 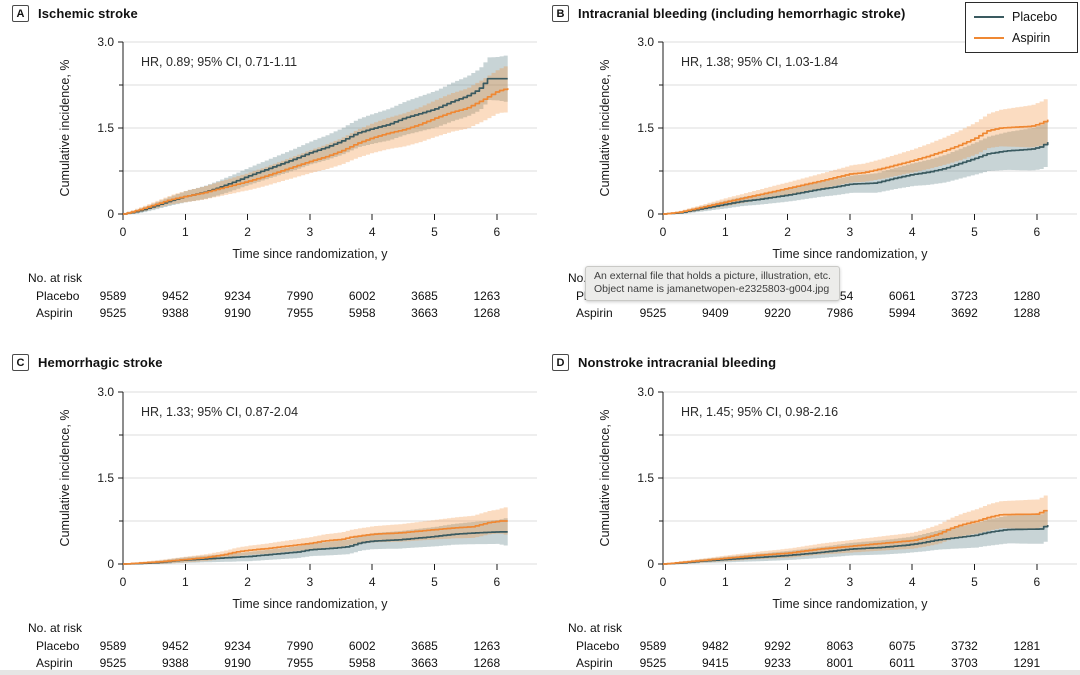 What do you see at coordinates (777, 663) in the screenshot?
I see `at-risk-value: 9233` at bounding box center [777, 663].